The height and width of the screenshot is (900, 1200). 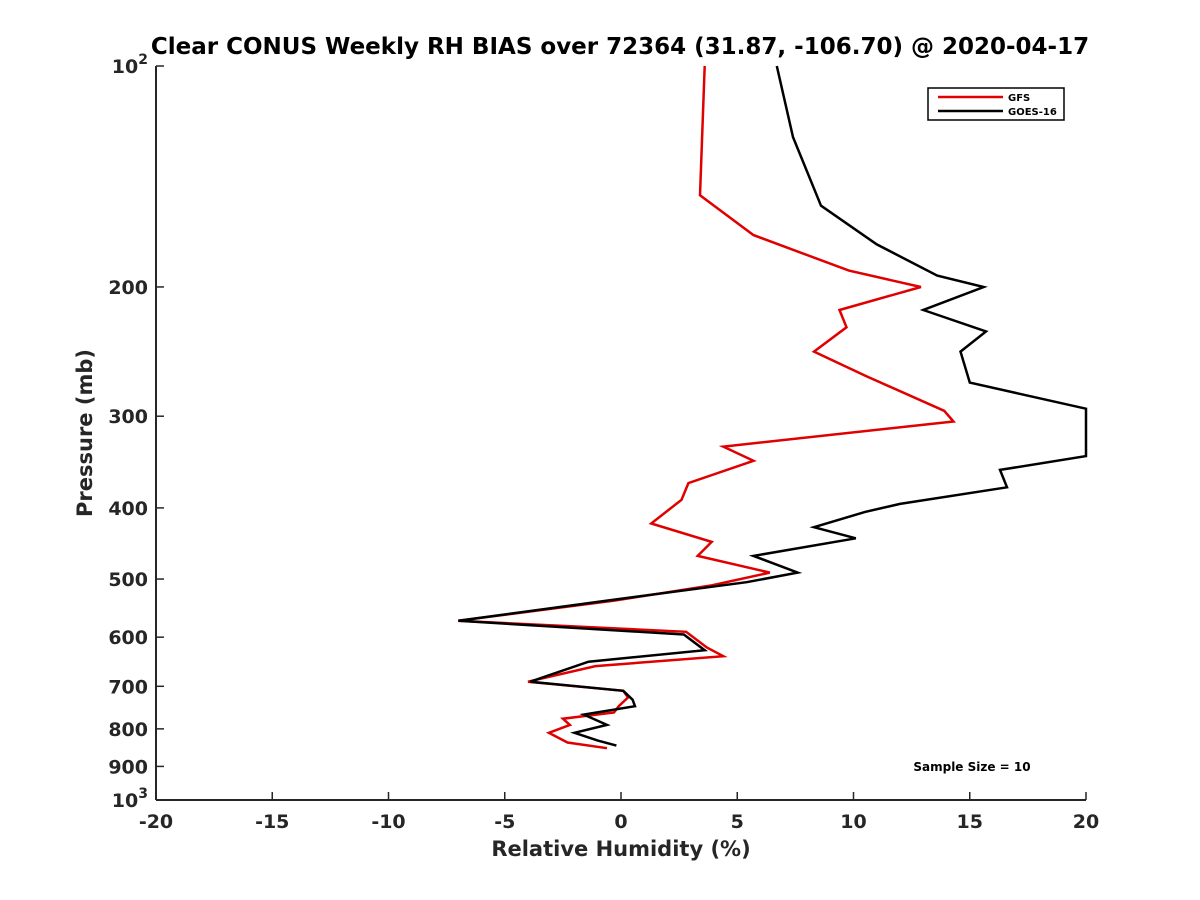 What do you see at coordinates (128, 580) in the screenshot?
I see `y-tick-label-500: 500` at bounding box center [128, 580].